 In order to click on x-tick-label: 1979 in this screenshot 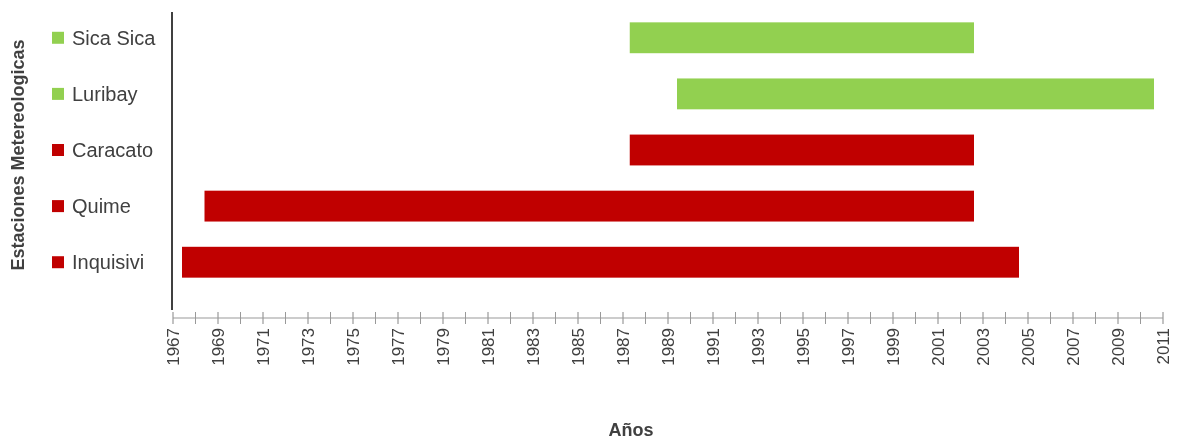, I will do `click(443, 347)`.